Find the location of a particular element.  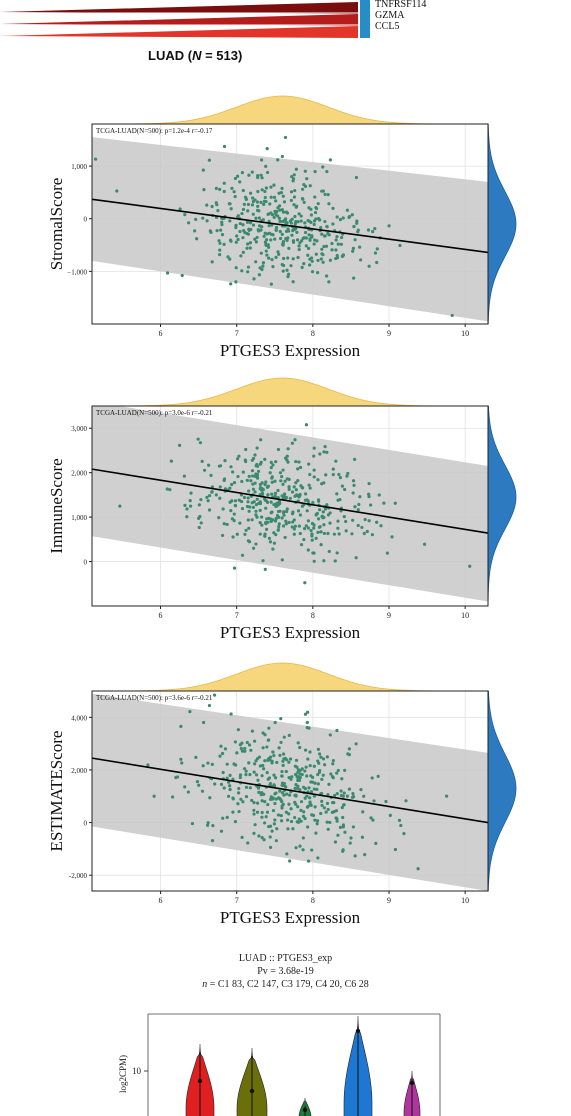

regression-line is located at coordinates (290, 226).